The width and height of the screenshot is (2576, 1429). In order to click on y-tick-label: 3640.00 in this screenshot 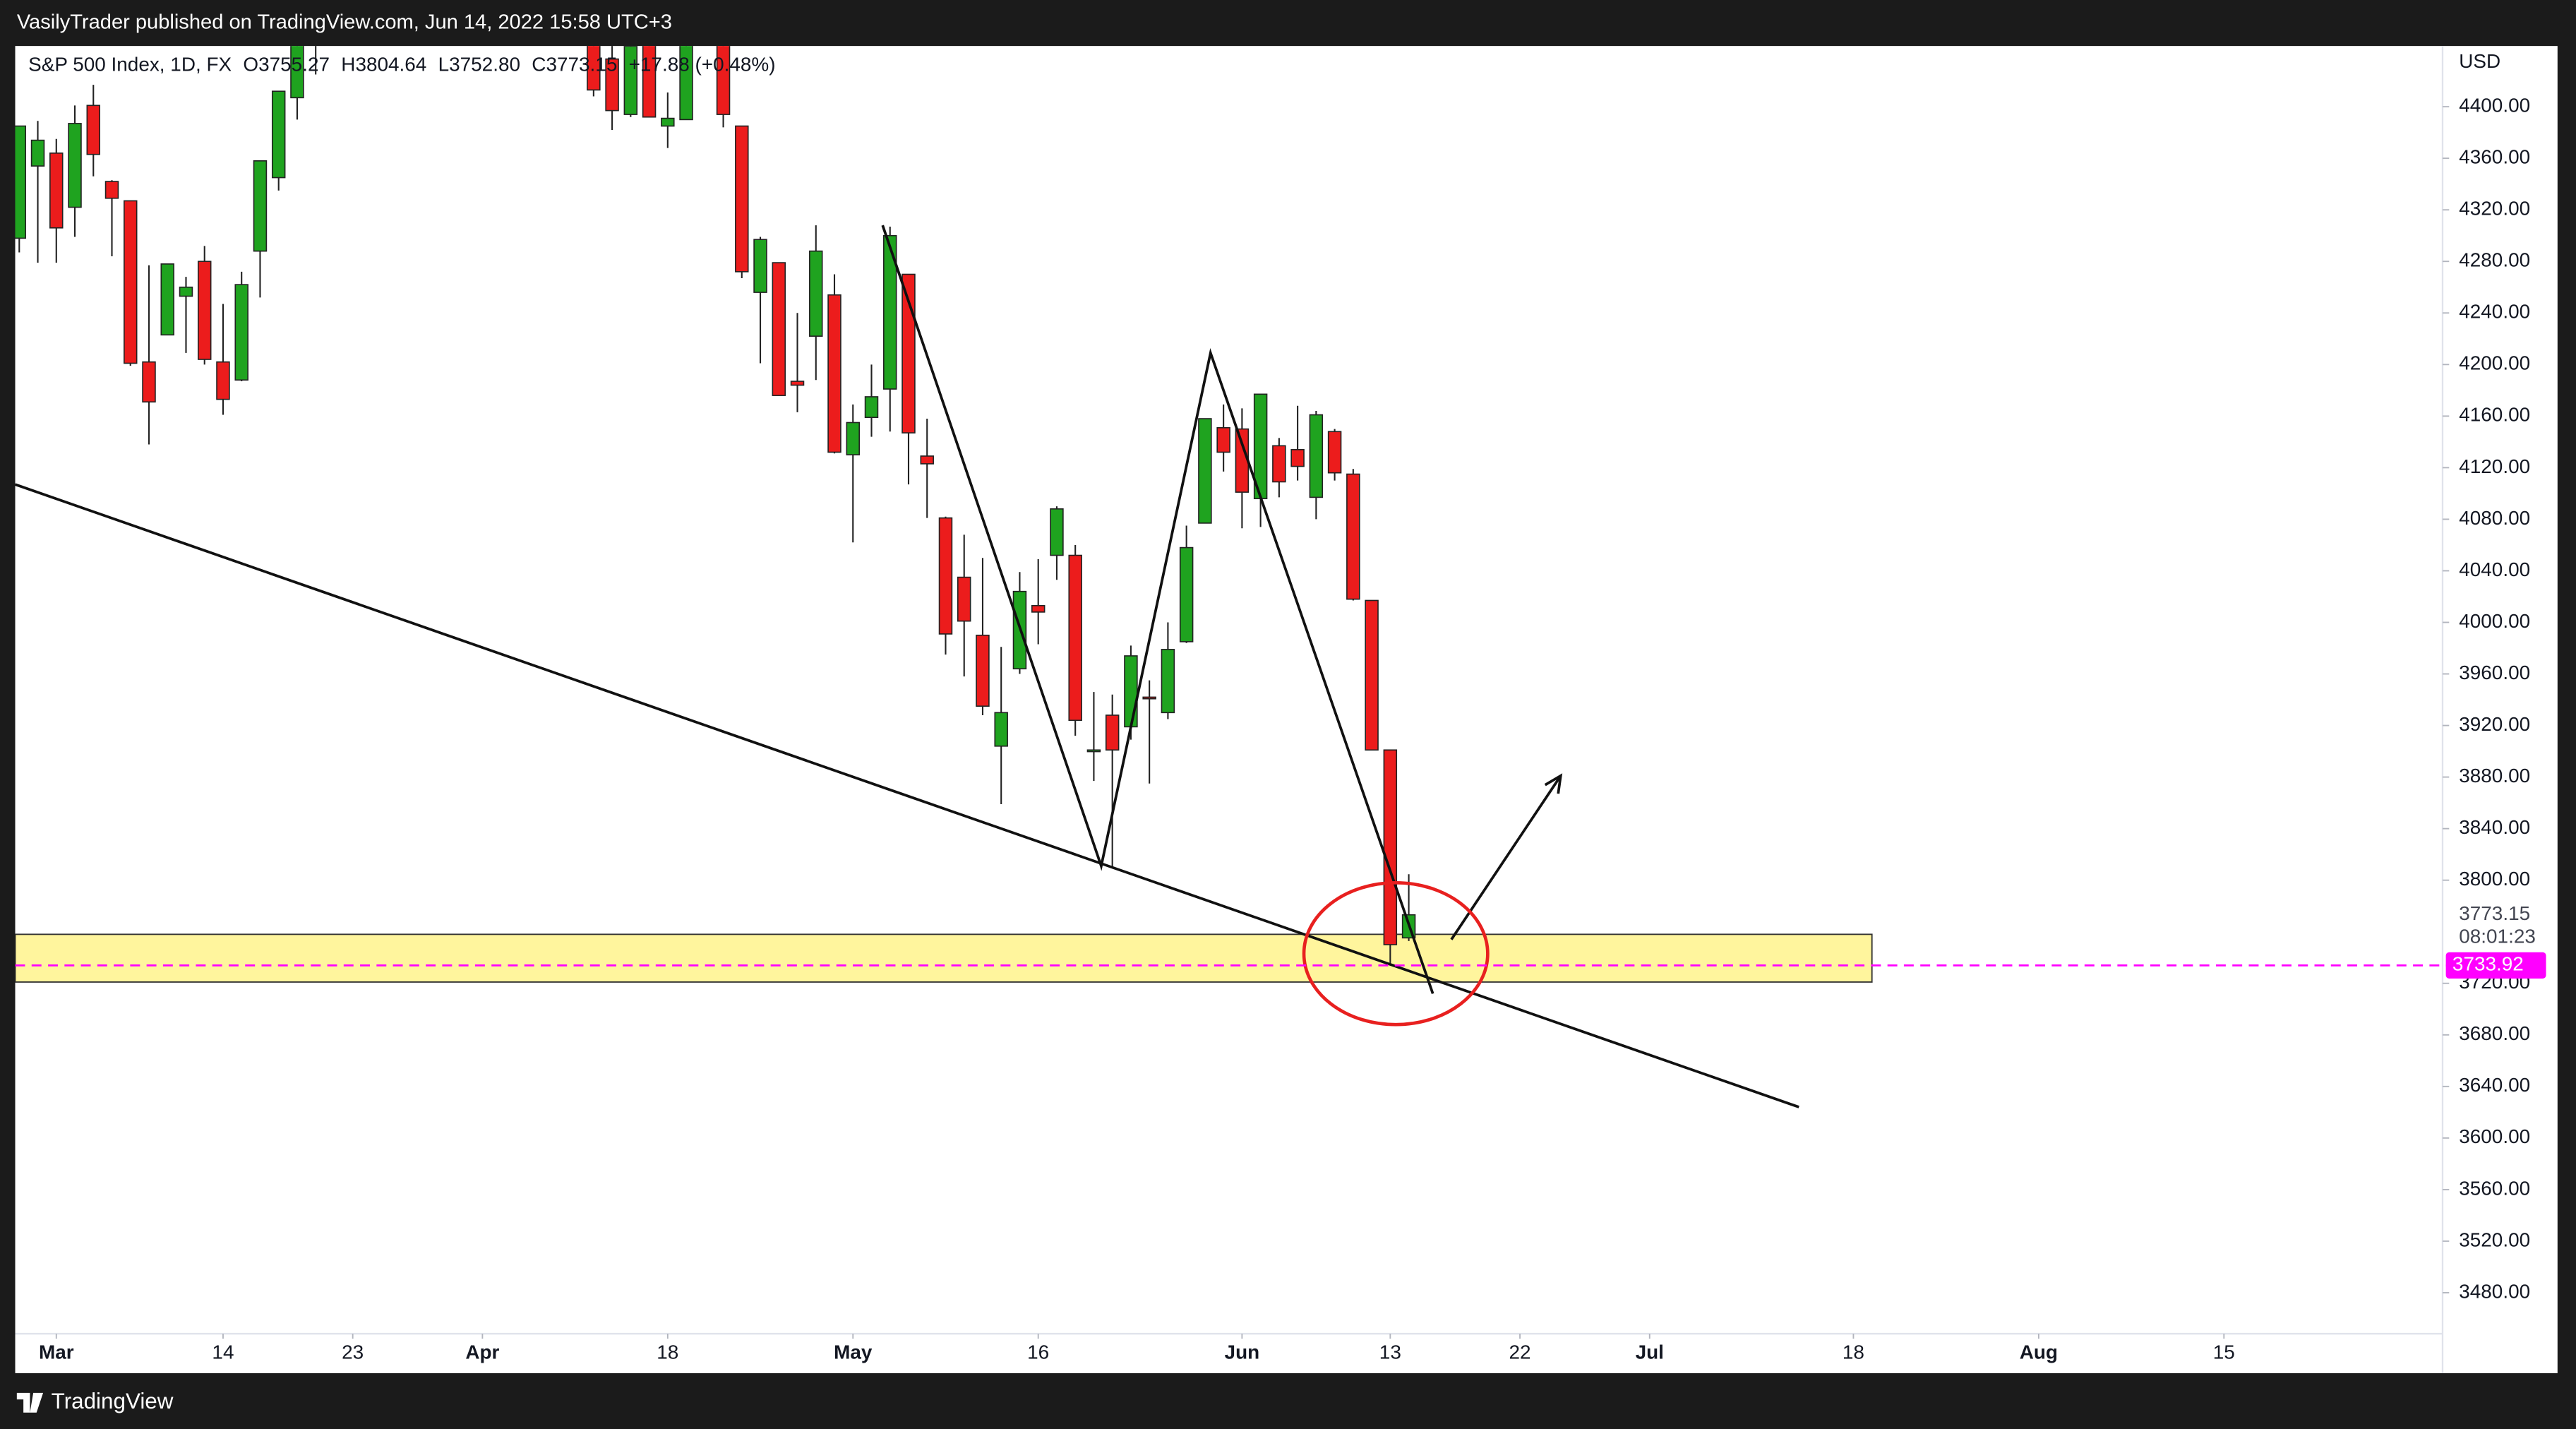, I will do `click(2494, 1085)`.